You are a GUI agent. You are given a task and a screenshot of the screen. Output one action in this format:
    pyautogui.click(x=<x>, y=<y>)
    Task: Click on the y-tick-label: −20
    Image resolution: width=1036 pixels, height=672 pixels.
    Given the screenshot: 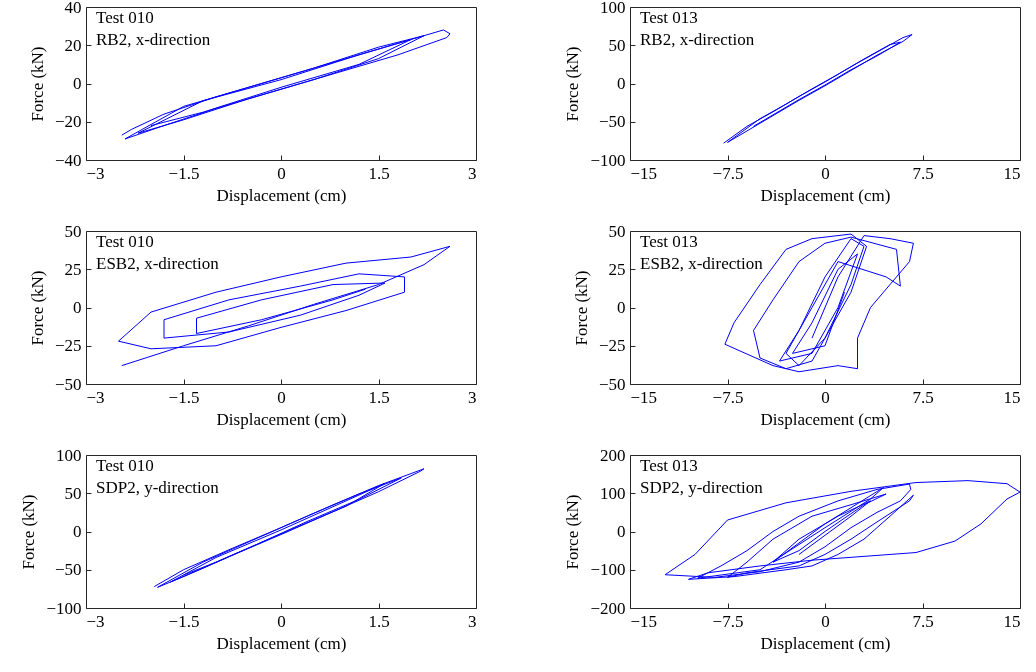 What is the action you would take?
    pyautogui.click(x=68, y=122)
    